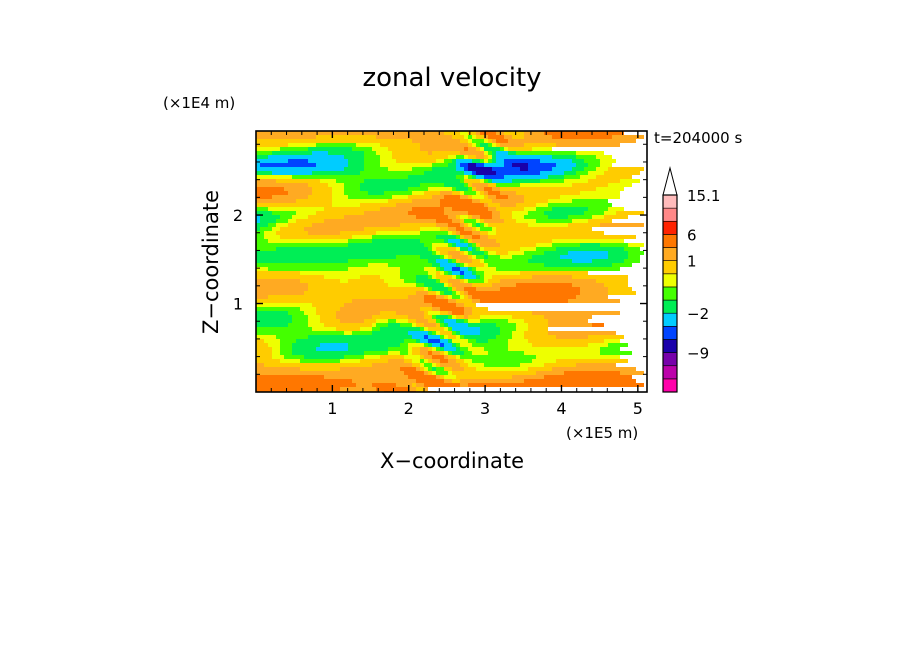 This screenshot has height=654, width=904. I want to click on colorbar-frame, so click(670, 293).